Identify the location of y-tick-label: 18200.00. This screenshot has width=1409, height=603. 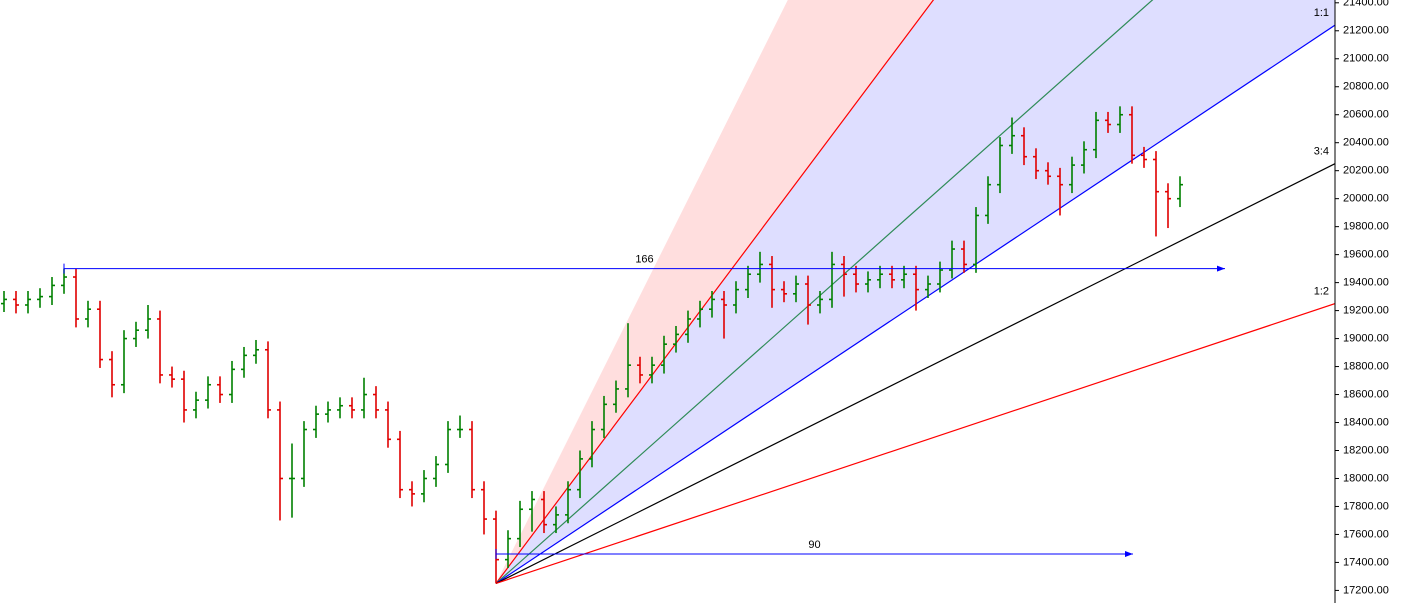
(1366, 450).